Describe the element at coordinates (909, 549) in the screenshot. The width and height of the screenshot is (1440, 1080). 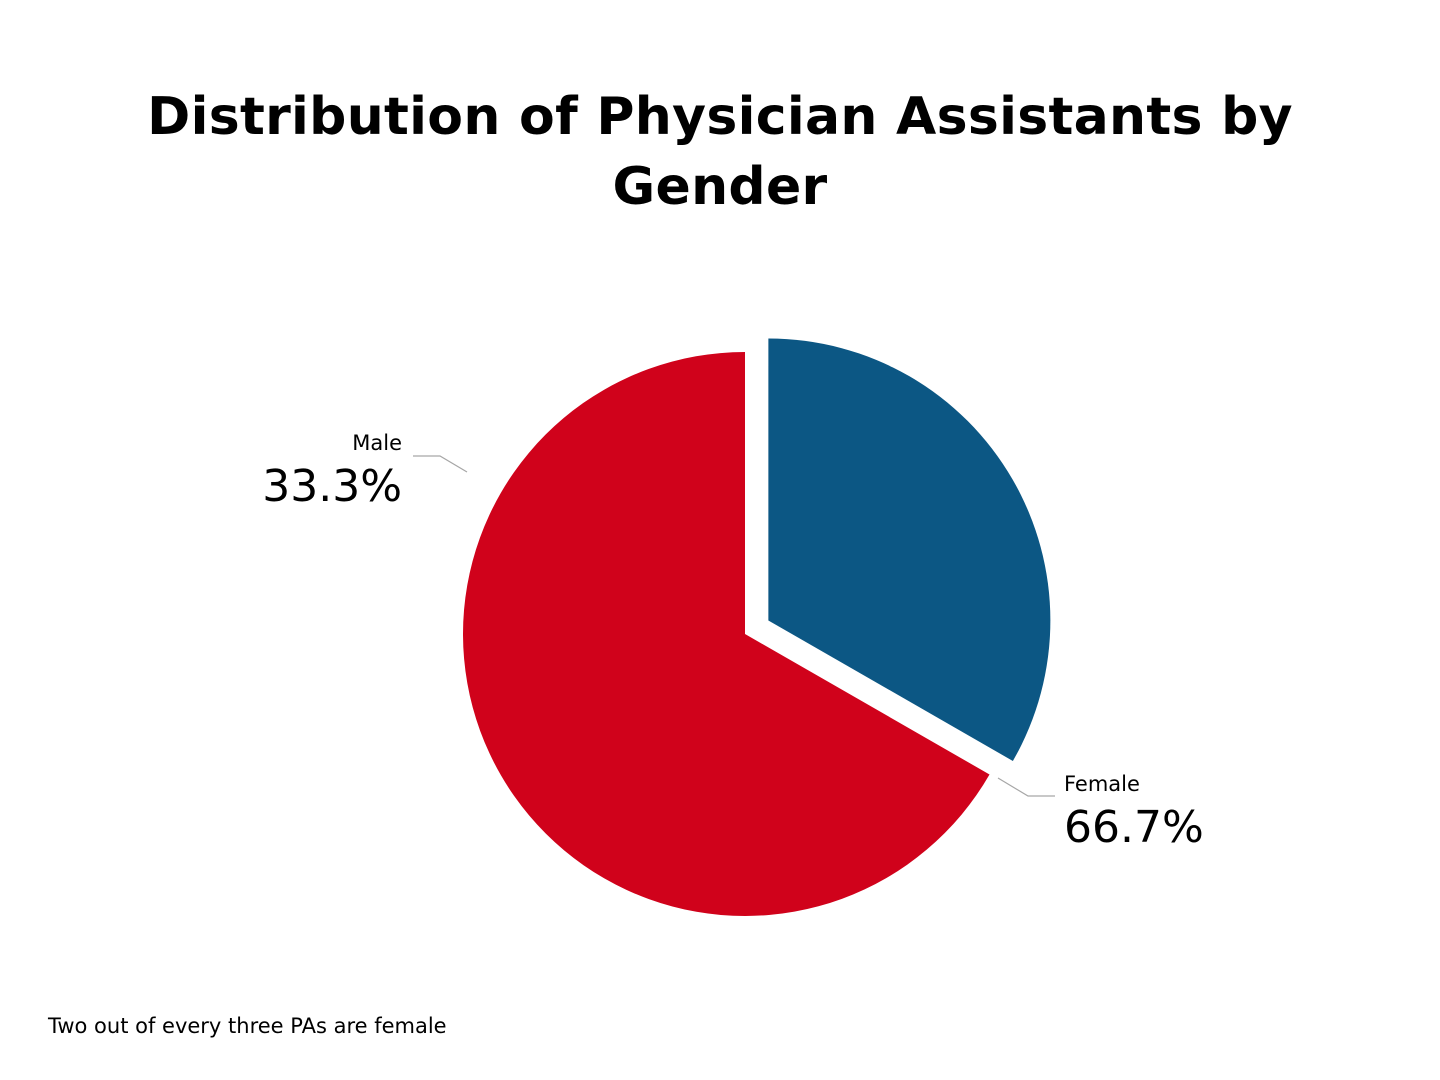
I see `pie-slice-male` at that location.